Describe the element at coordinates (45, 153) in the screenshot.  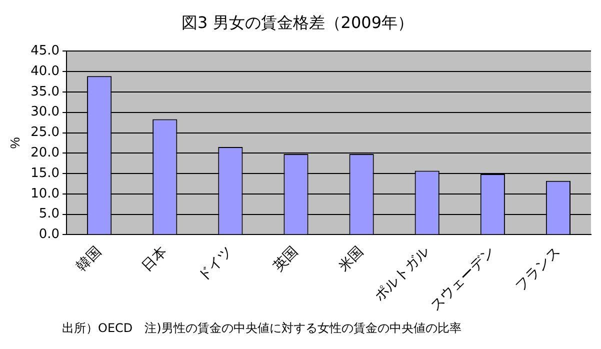
I see `y-tick-label: 20.0` at that location.